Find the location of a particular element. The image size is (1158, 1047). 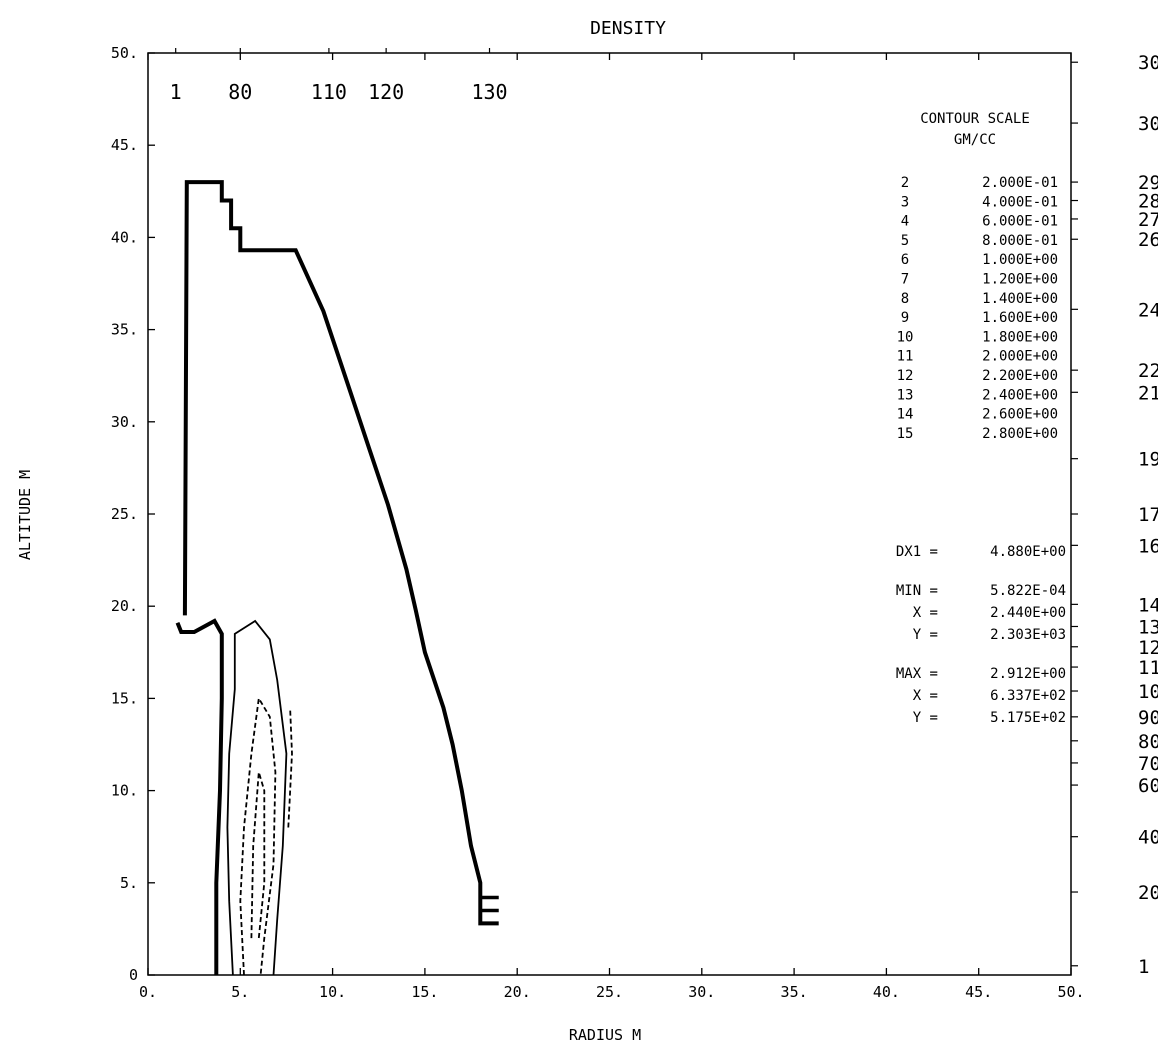

right-index-label: 290 is located at coordinates (1148, 183).